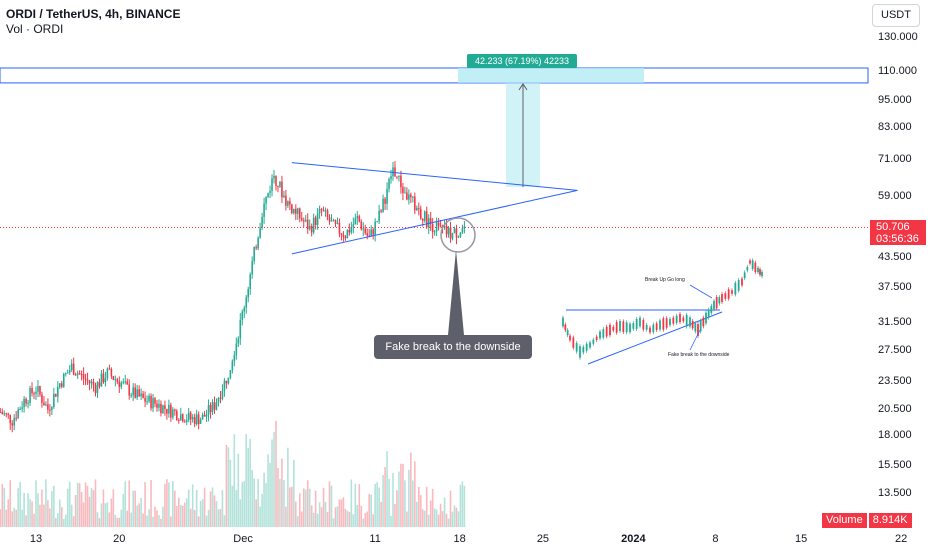  I want to click on inset-support-line, so click(655, 338).